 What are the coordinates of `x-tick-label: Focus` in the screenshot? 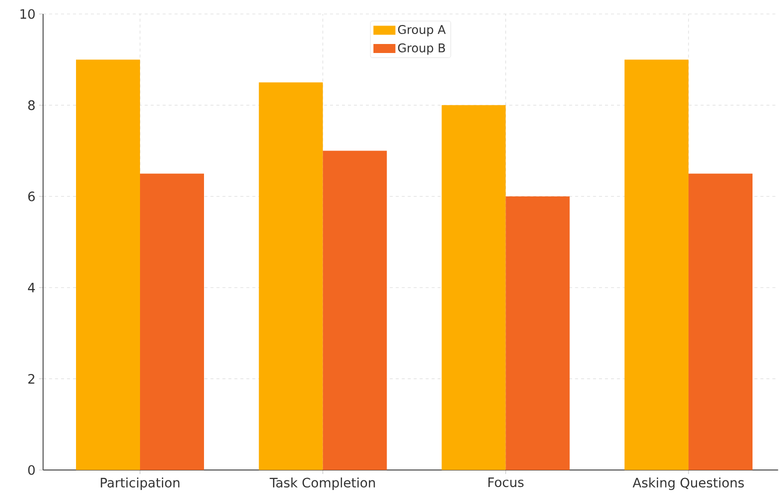 It's located at (506, 483).